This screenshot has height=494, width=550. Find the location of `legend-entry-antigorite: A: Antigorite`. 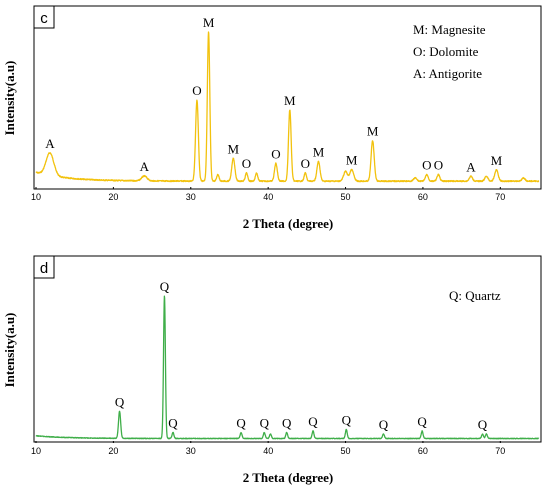

legend-entry-antigorite: A: Antigorite is located at coordinates (447, 73).